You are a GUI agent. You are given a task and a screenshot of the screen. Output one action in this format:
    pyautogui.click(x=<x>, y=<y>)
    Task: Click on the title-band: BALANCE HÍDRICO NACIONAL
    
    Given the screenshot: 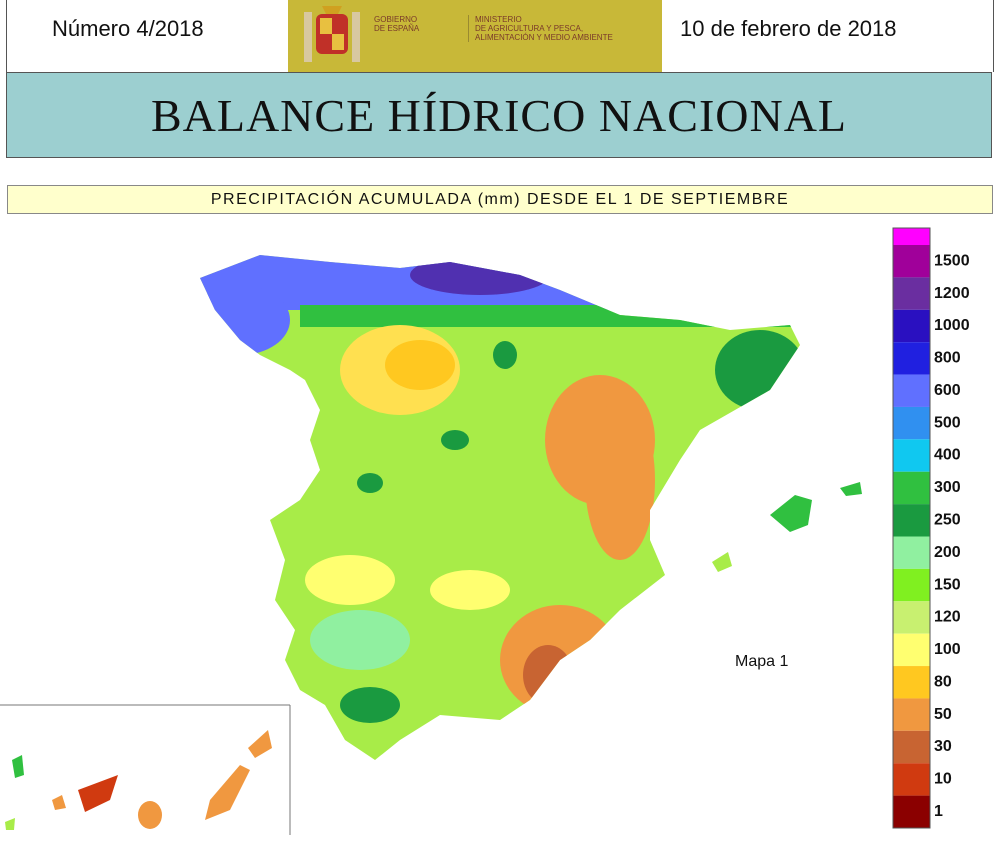 What is the action you would take?
    pyautogui.click(x=499, y=115)
    